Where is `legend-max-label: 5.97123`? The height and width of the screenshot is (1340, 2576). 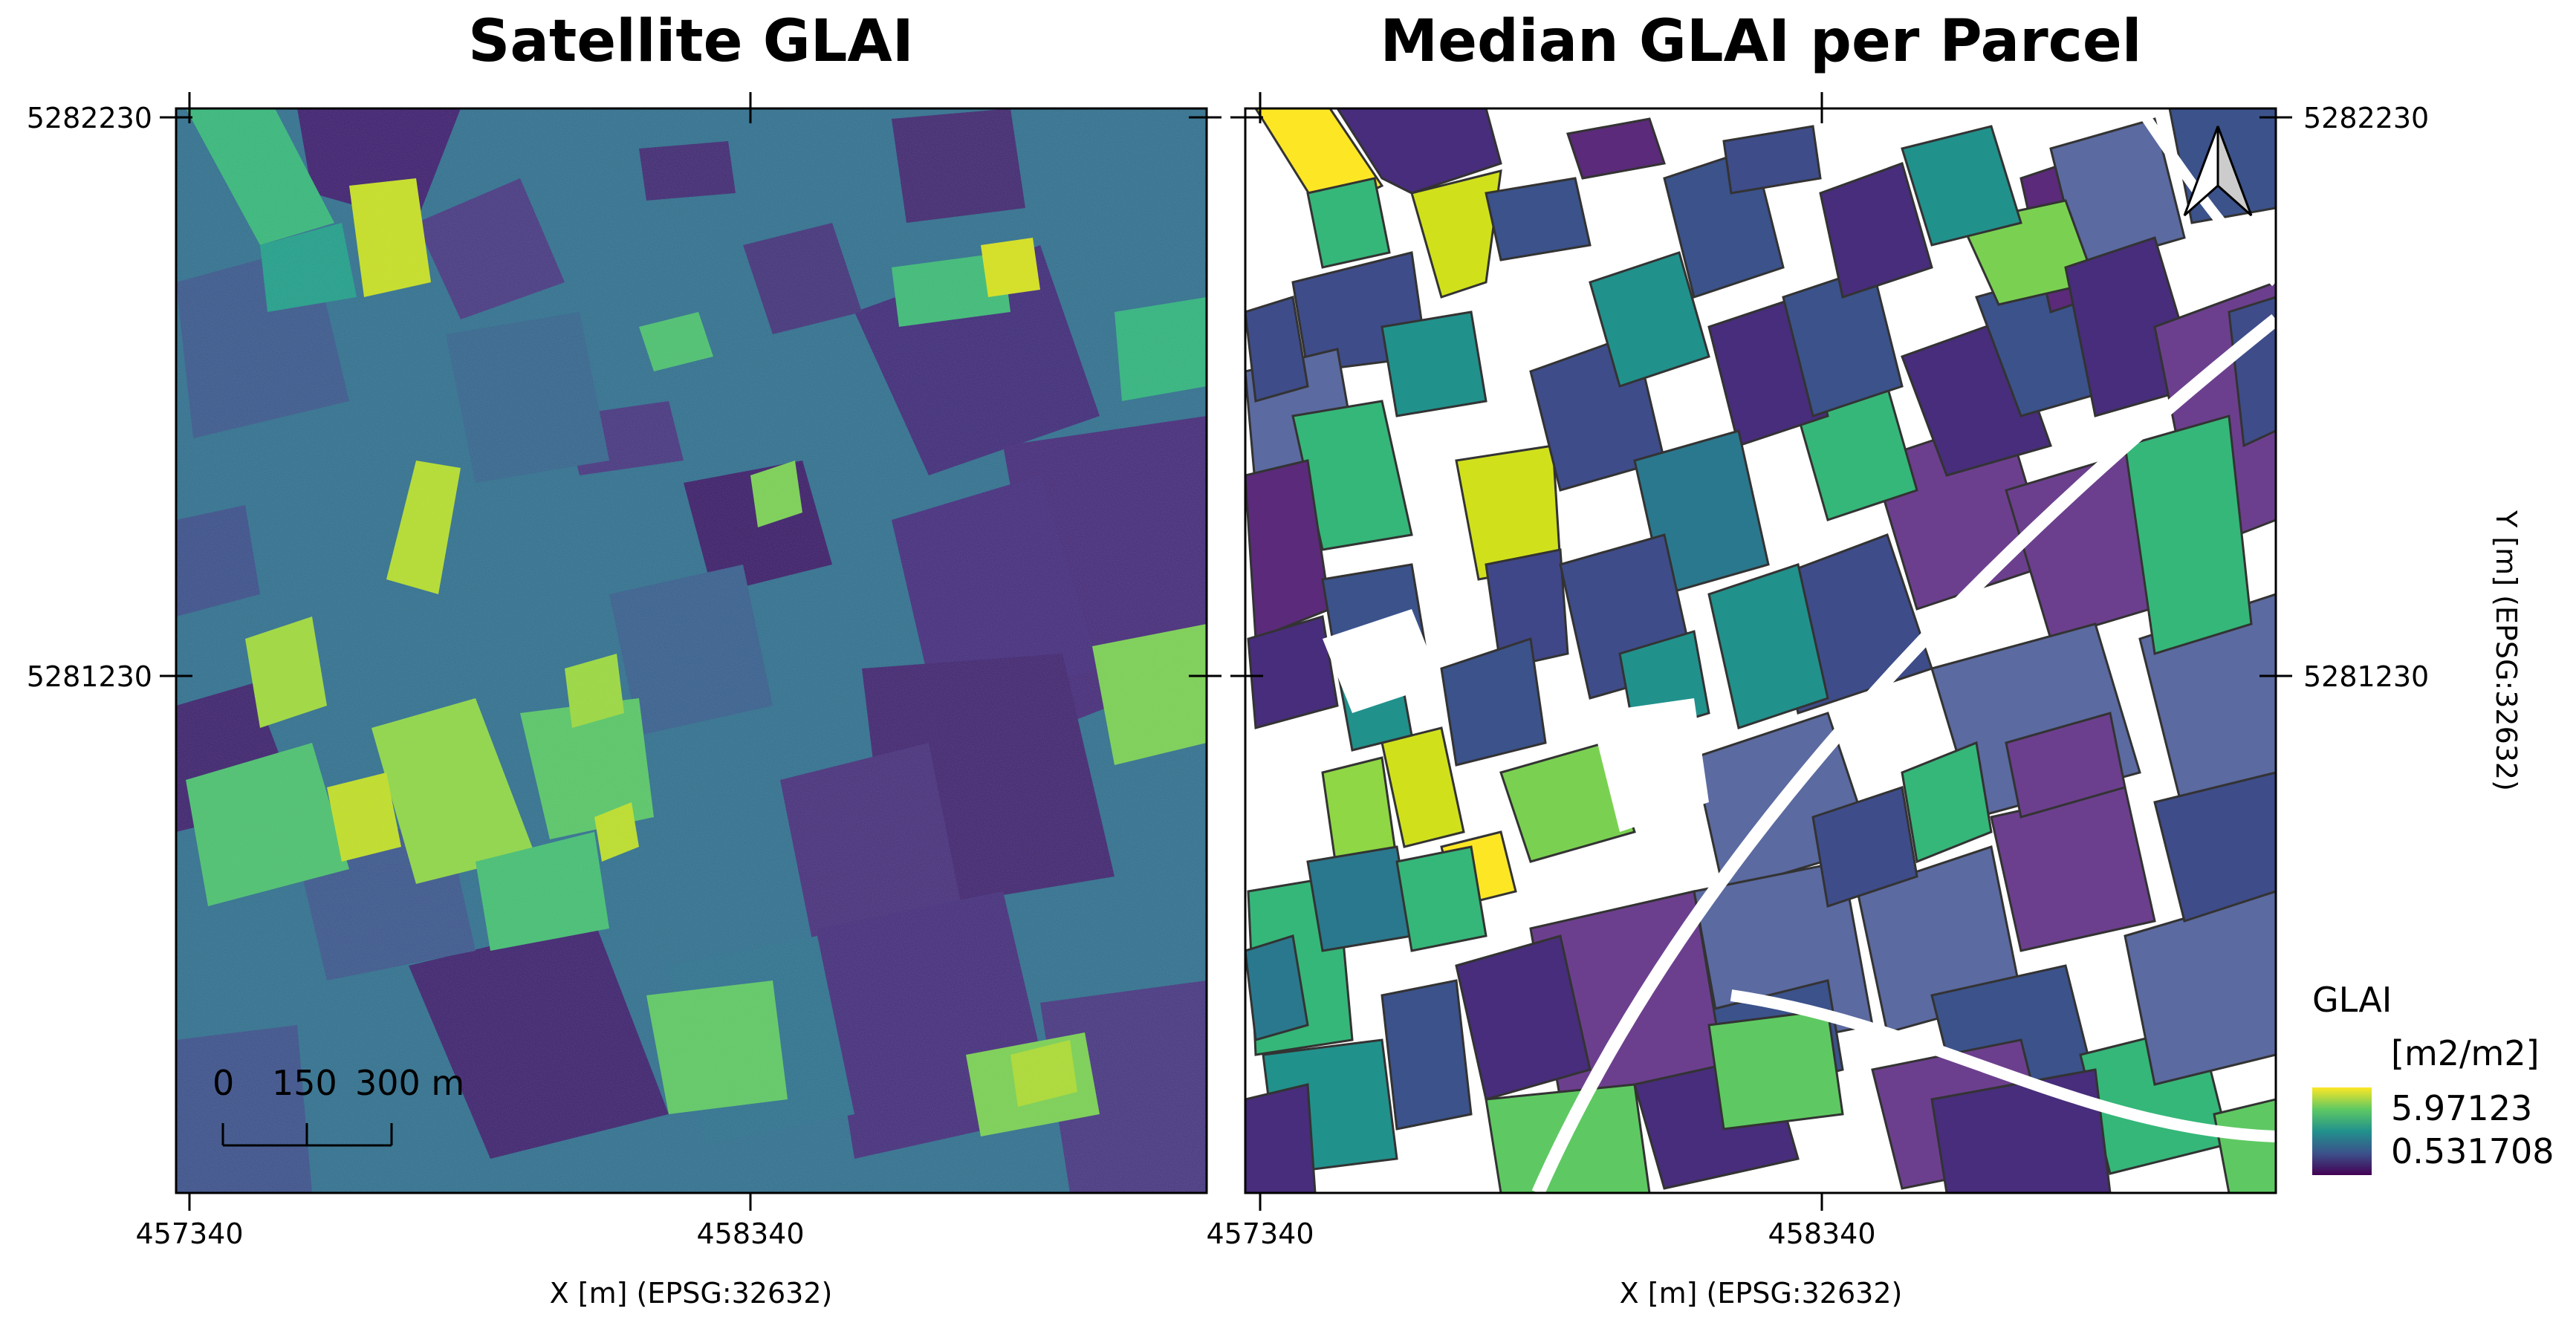
legend-max-label: 5.97123 is located at coordinates (2461, 1108).